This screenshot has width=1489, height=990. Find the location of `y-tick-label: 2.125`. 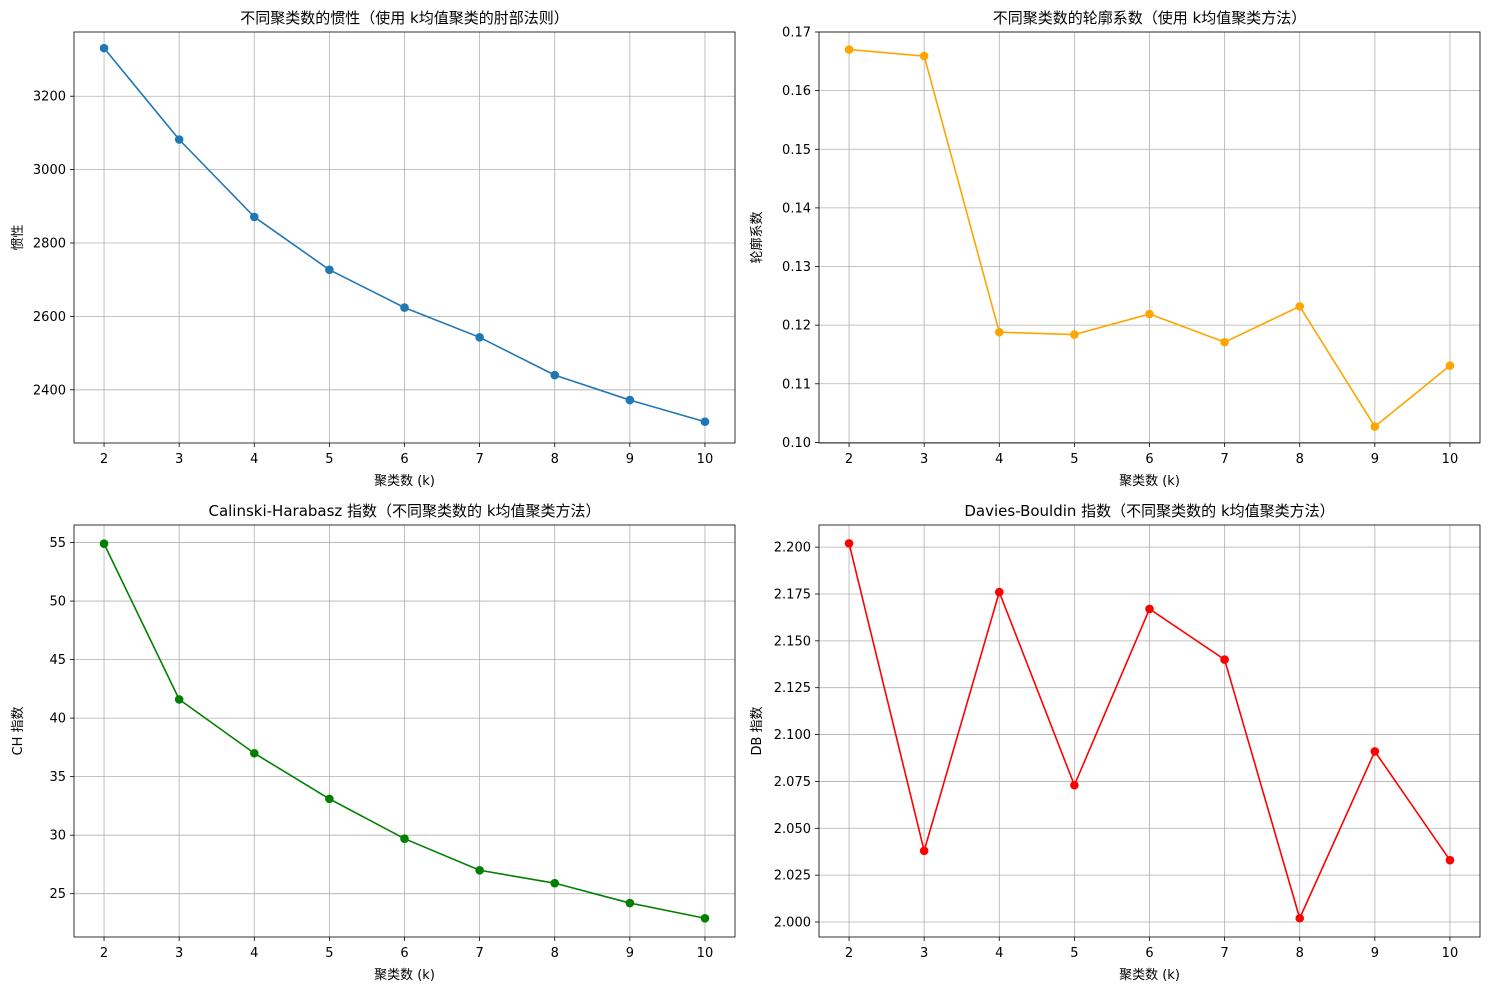

y-tick-label: 2.125 is located at coordinates (792, 688).